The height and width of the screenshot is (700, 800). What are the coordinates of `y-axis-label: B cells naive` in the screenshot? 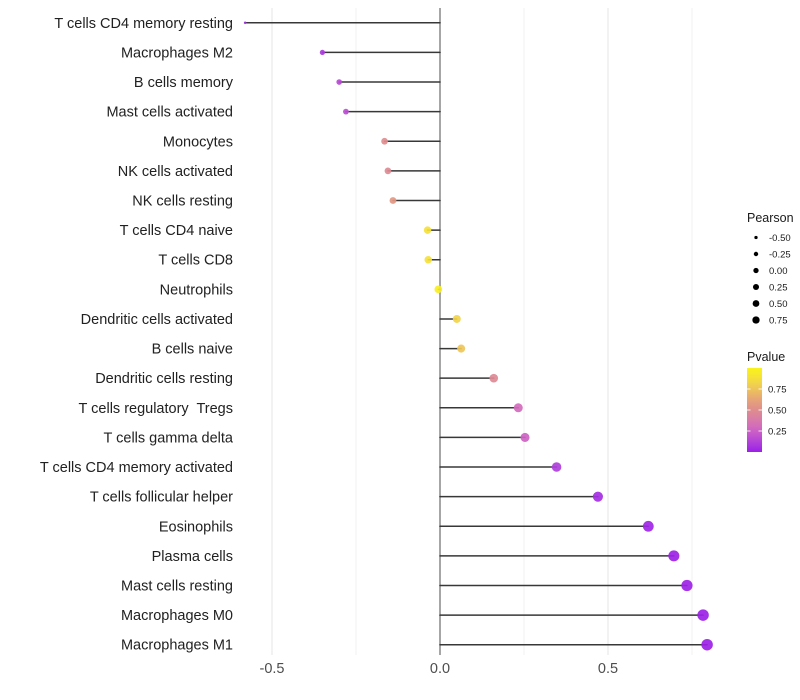 It's located at (192, 350).